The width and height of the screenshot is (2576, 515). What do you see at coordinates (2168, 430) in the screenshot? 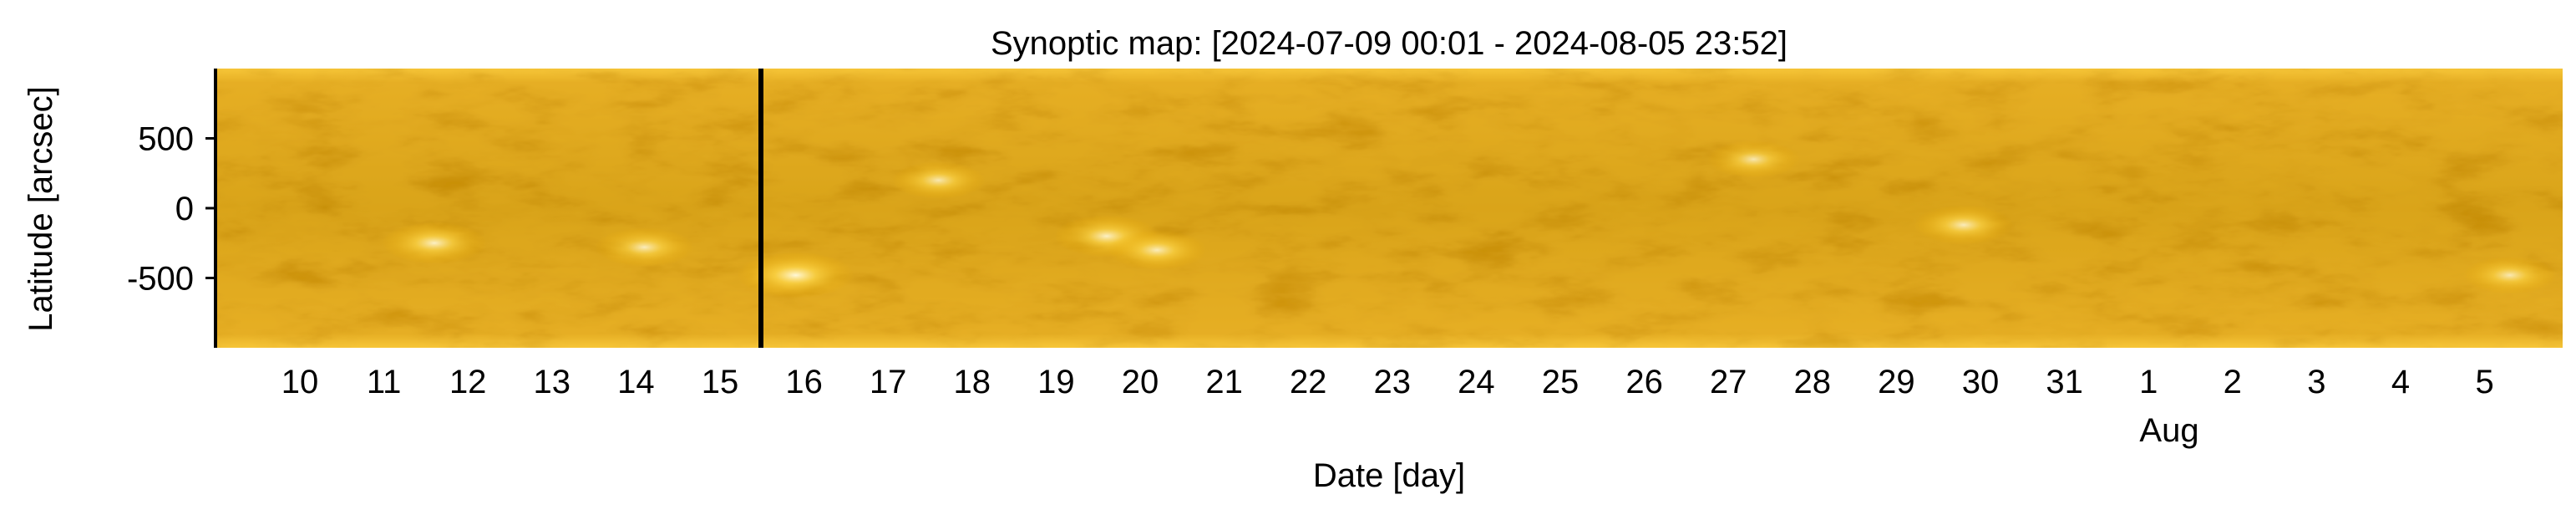
I see `x-month-label: Aug` at bounding box center [2168, 430].